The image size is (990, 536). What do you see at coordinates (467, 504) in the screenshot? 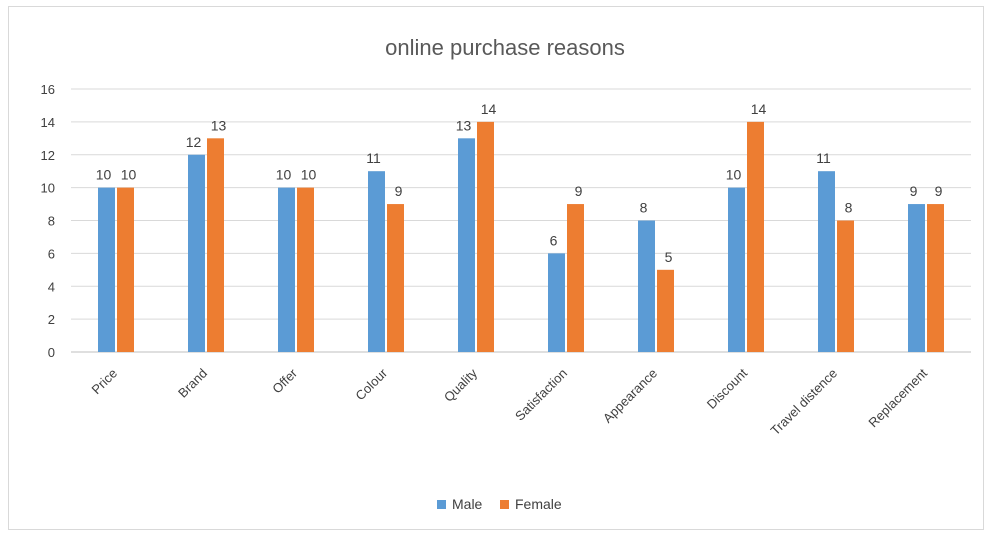
I see `legend-label-male: Male` at bounding box center [467, 504].